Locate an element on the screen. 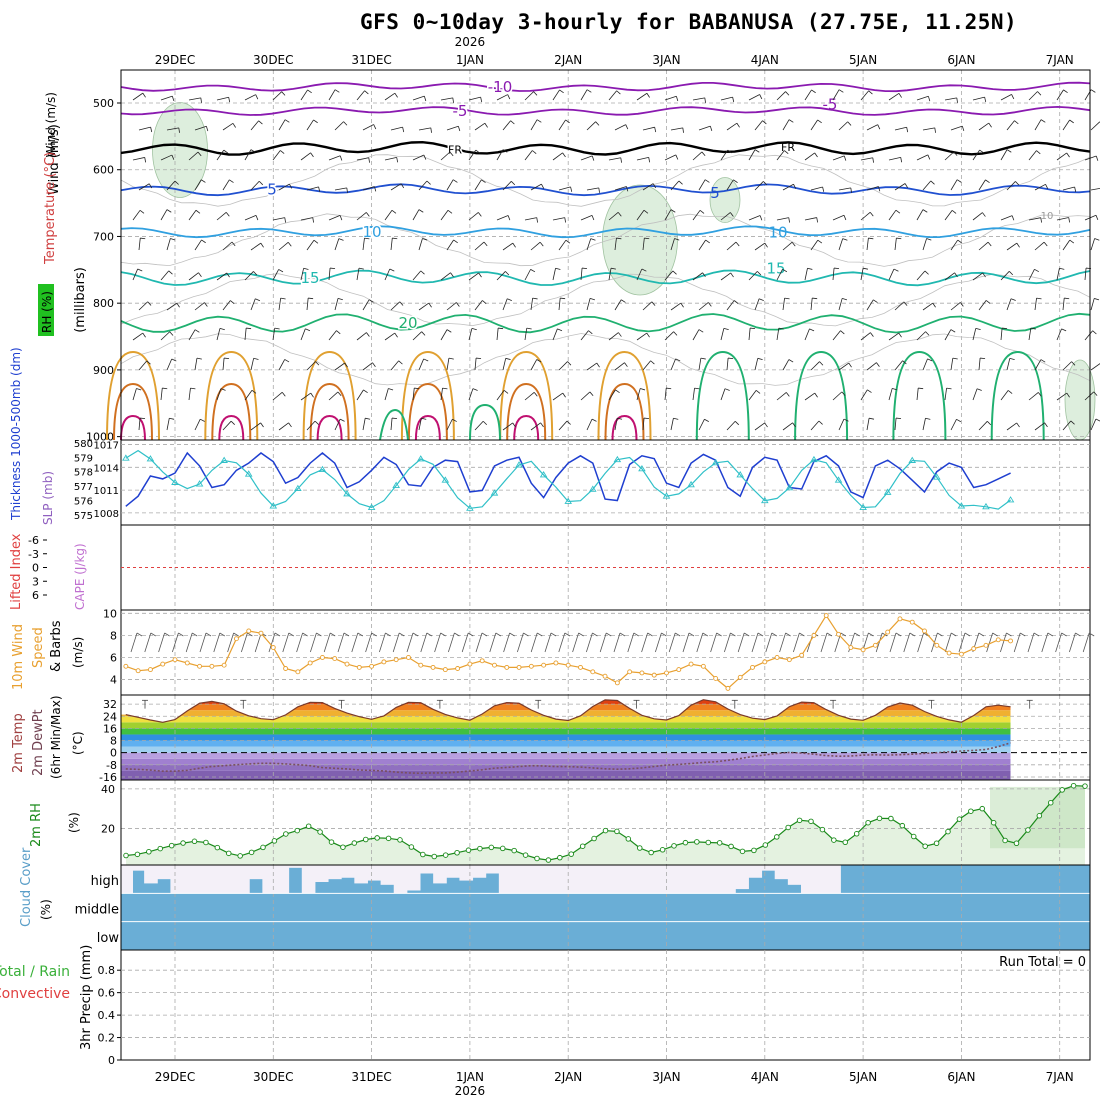  isotherm-label: 15 is located at coordinates (309, 278).